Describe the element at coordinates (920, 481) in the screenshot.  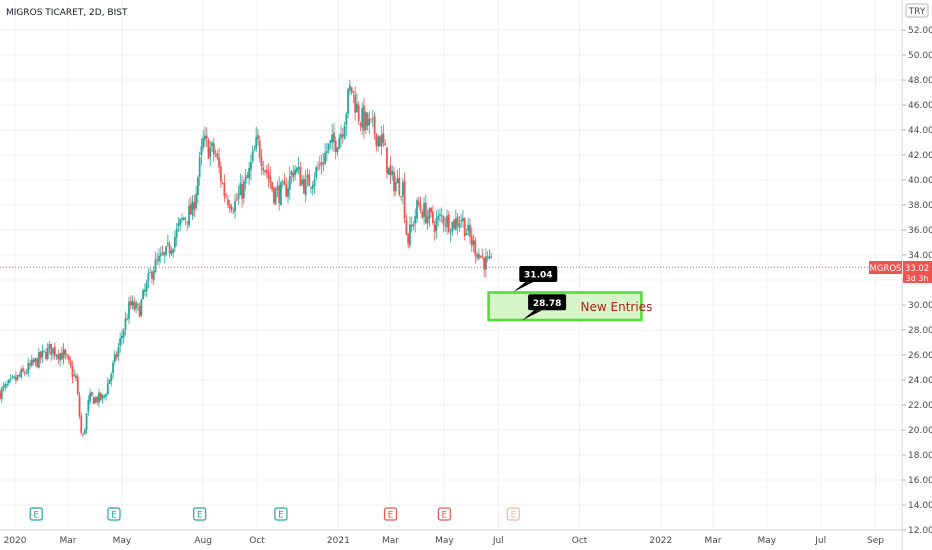
I see `y-tick-label: 16.00` at that location.